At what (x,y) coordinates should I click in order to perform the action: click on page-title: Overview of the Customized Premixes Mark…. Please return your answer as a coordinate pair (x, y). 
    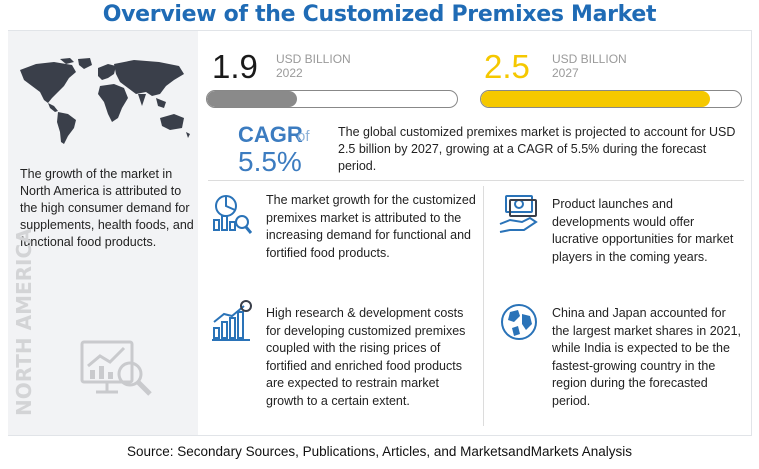
    Looking at the image, I should click on (379, 14).